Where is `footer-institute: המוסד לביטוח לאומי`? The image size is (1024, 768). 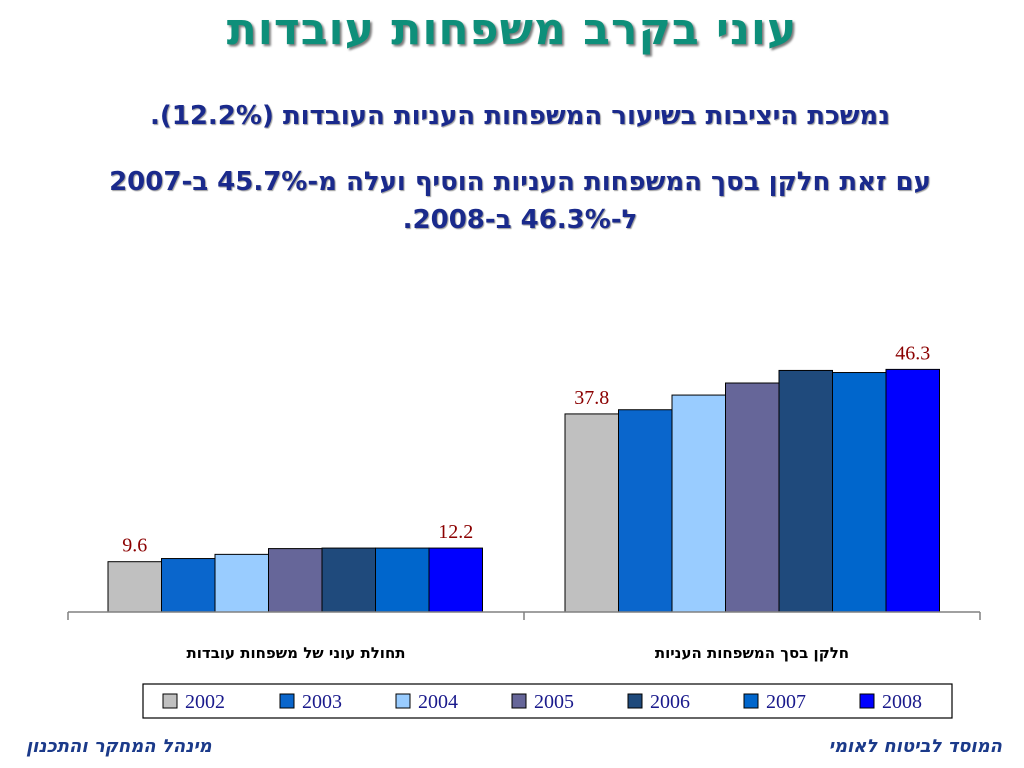
footer-institute: המוסד לביטוח לאומי is located at coordinates (915, 746).